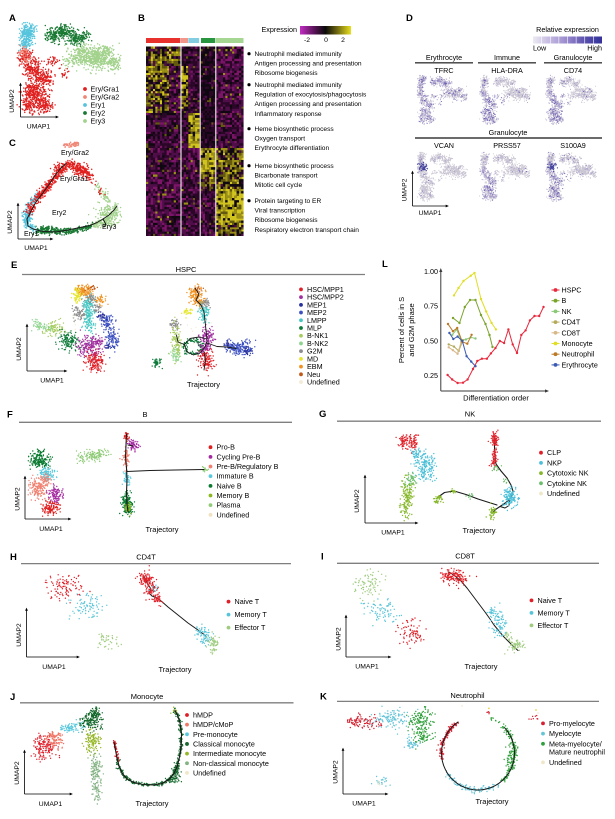 Image resolution: width=615 pixels, height=819 pixels. What do you see at coordinates (572, 723) in the screenshot?
I see `svg-text: Pro-myelocyte` at bounding box center [572, 723].